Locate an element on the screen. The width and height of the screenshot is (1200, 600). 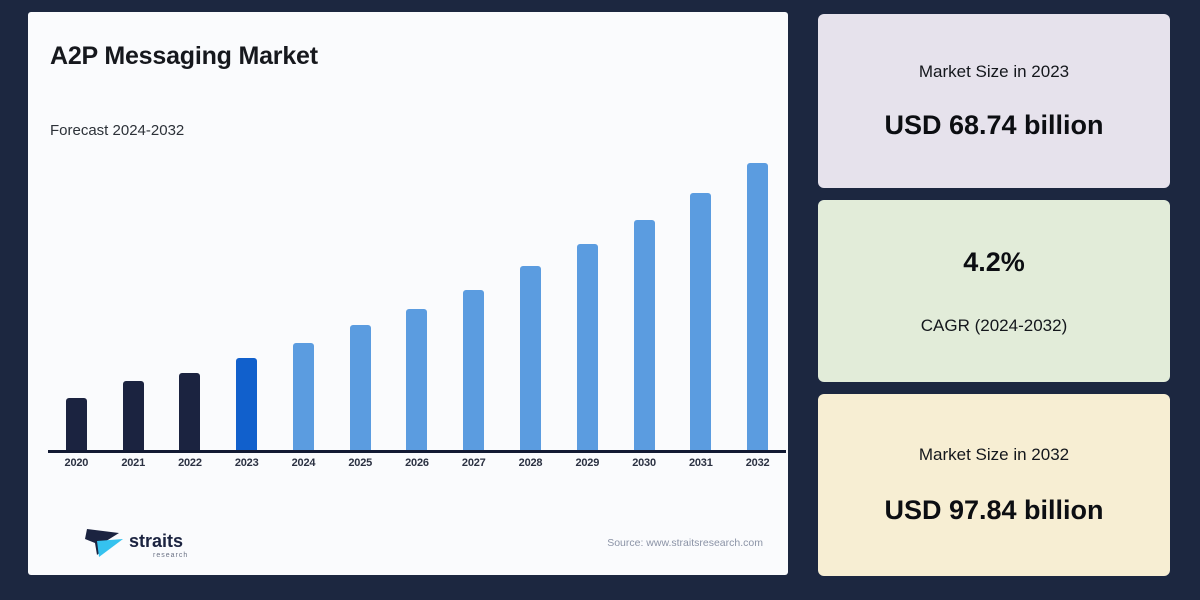
bar-cell-2026 is located at coordinates (417, 301).